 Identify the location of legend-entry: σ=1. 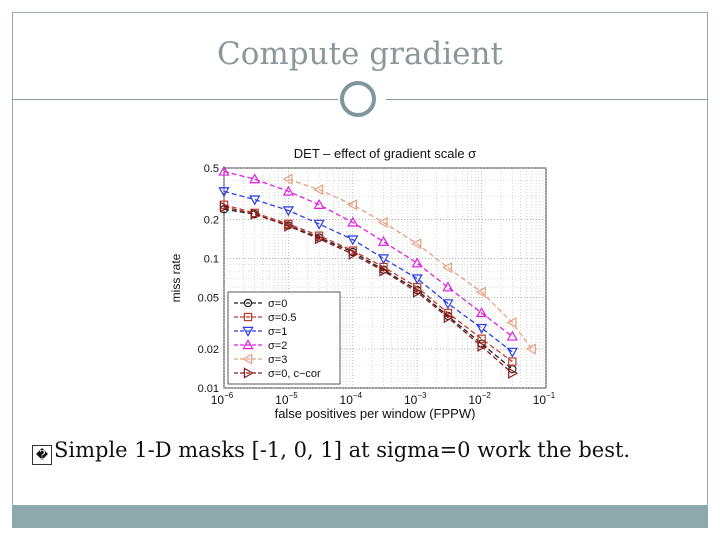
(277, 332).